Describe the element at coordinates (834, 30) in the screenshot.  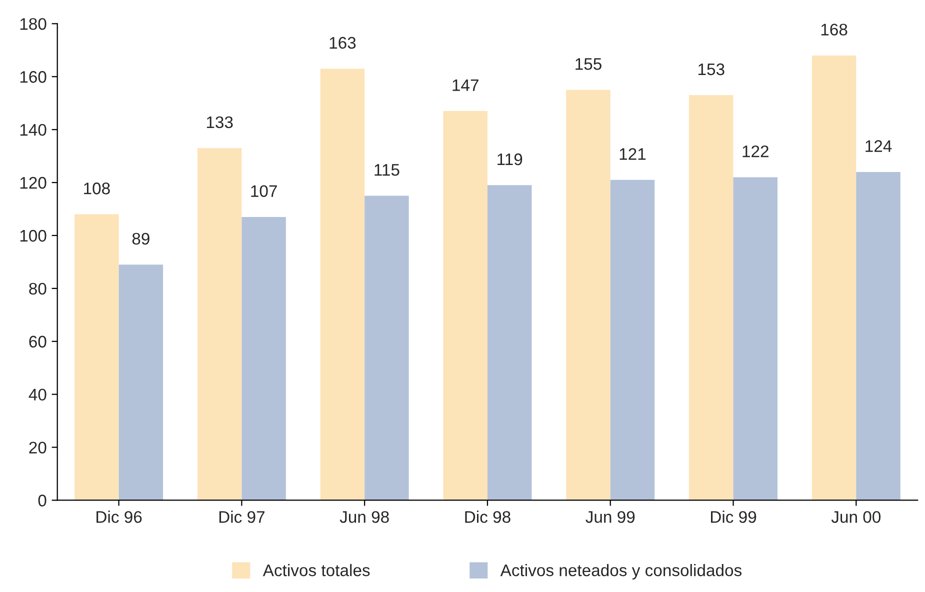
I see `data-label: 168` at that location.